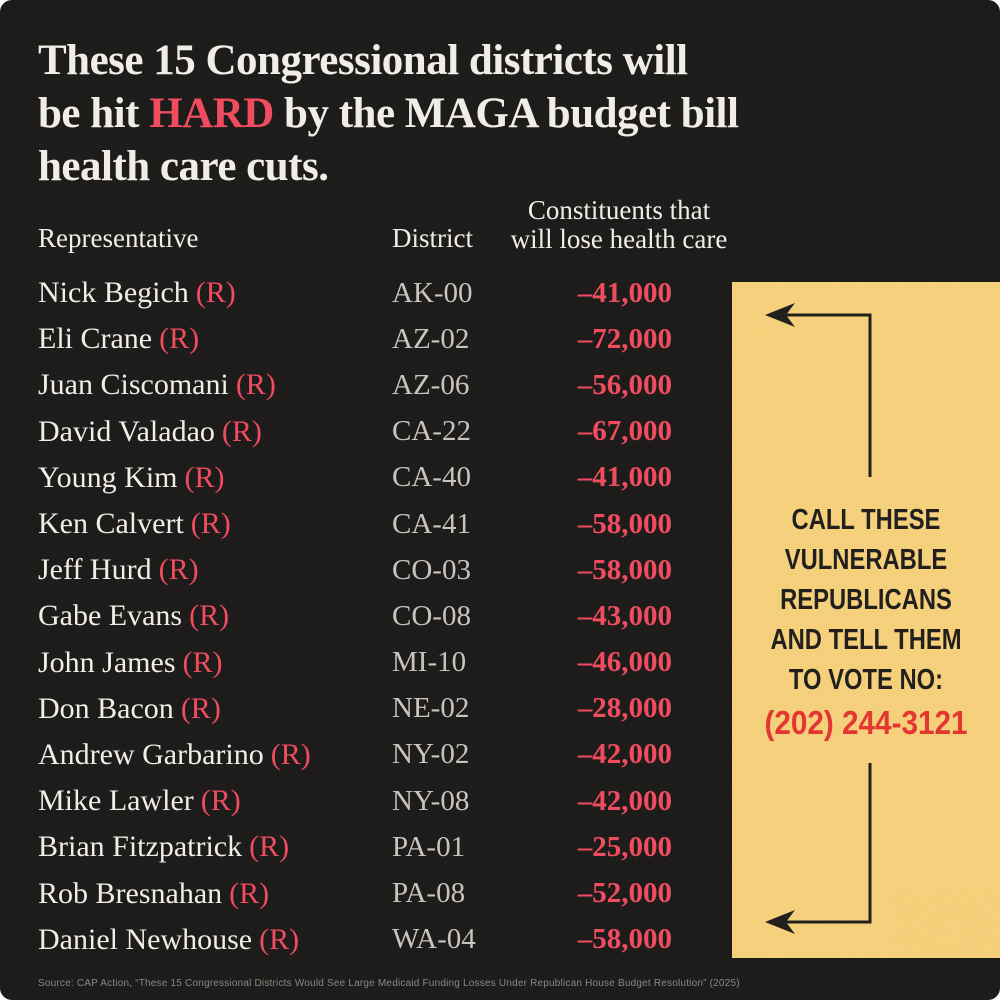 Image resolution: width=1000 pixels, height=1000 pixels. Describe the element at coordinates (432, 292) in the screenshot. I see `row-district: AK-00` at that location.